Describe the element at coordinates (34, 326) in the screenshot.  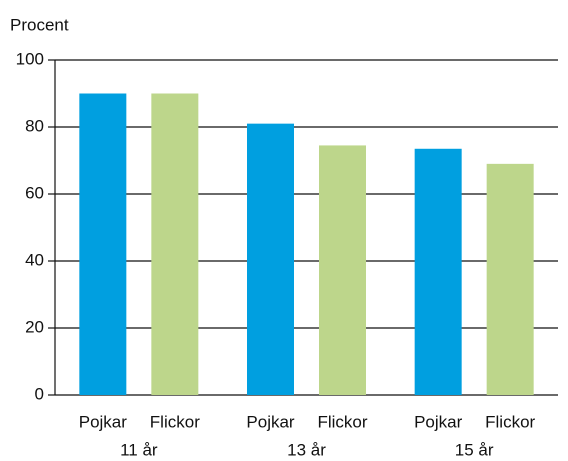
I see `y-tick-label: 20` at that location.